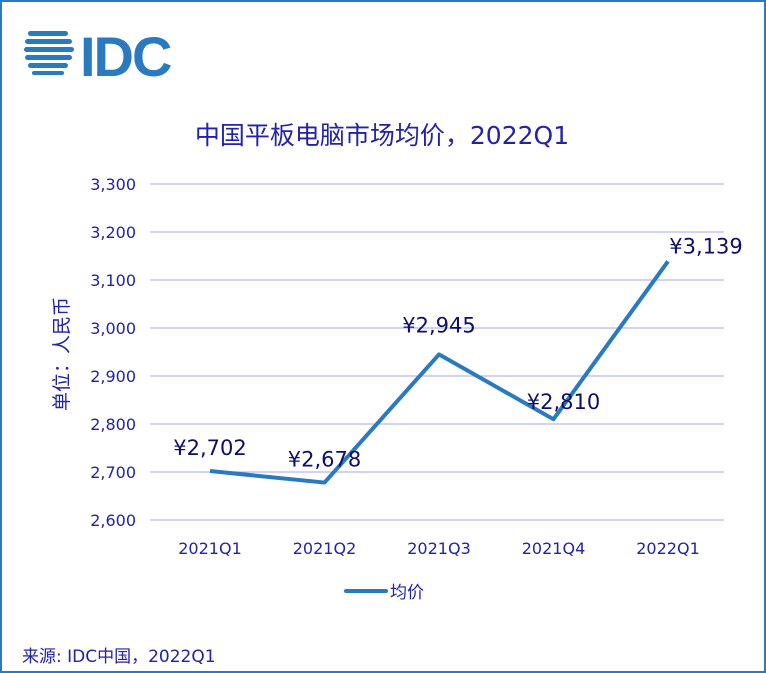 The image size is (766, 673). Describe the element at coordinates (113, 424) in the screenshot. I see `y-tick-label: 2,800` at that location.